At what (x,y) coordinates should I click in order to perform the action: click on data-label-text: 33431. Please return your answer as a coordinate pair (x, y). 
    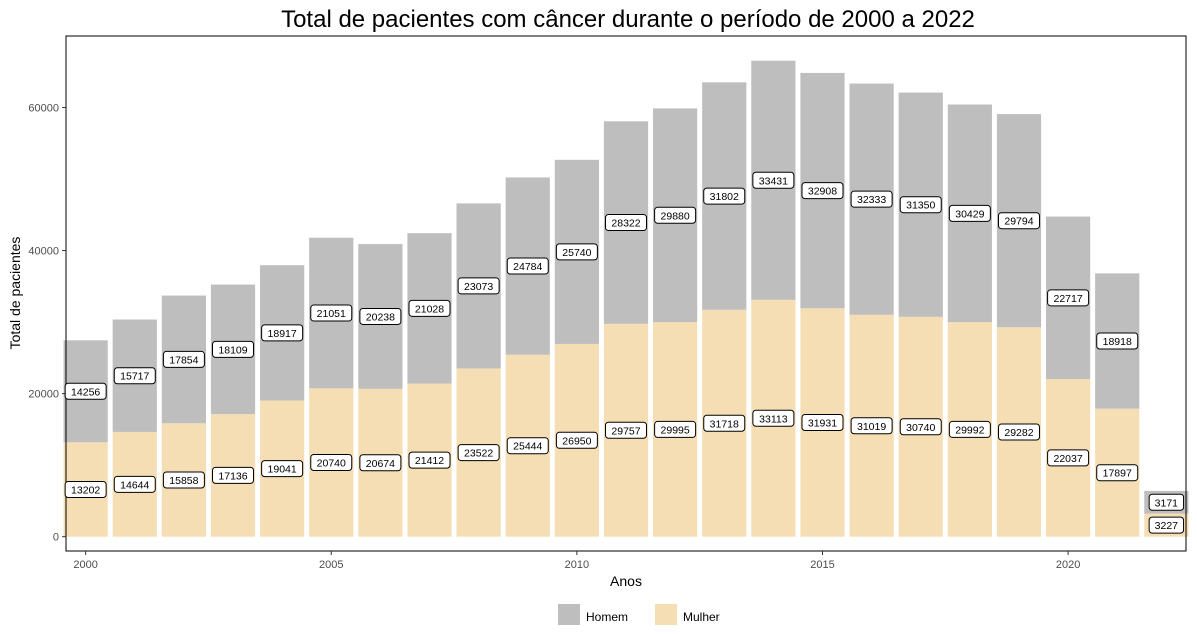
    Looking at the image, I should click on (773, 181).